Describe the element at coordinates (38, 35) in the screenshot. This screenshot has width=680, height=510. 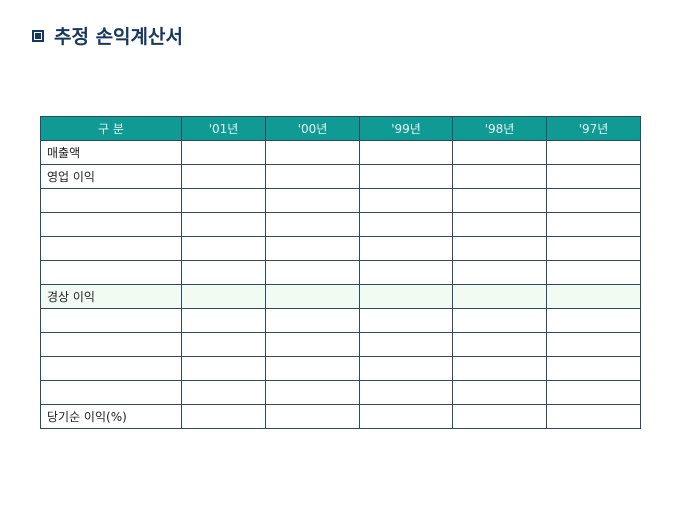
I see `square-bullet-icon` at that location.